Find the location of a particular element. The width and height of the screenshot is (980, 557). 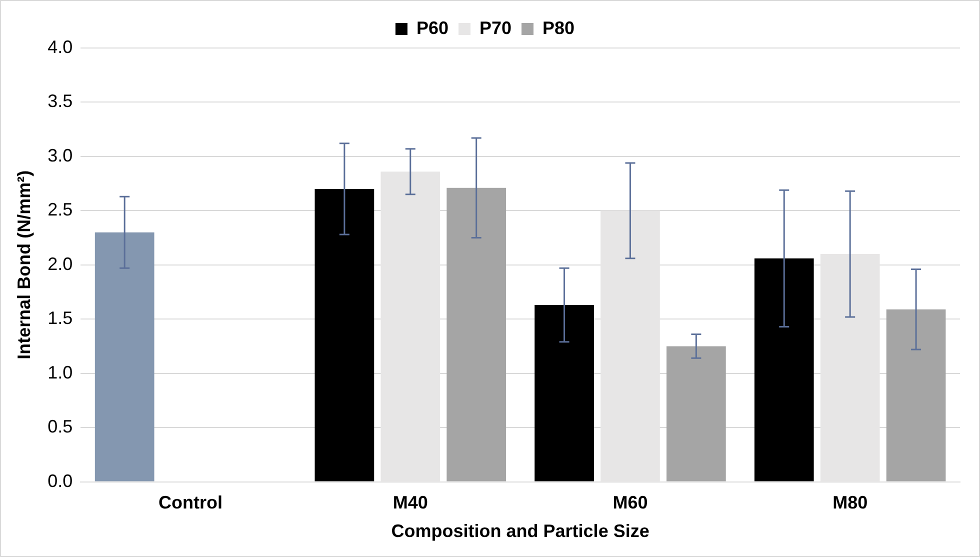

y-tick-label: 0.0 is located at coordinates (60, 480).